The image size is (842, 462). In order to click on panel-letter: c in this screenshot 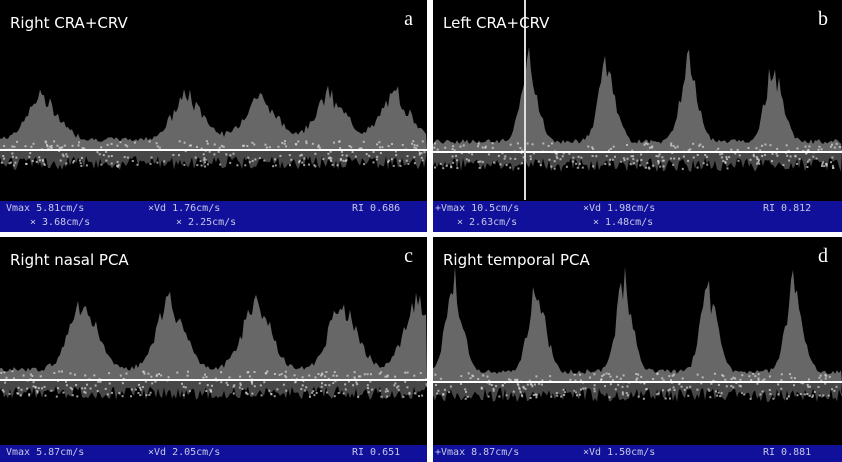, I will do `click(408, 256)`.